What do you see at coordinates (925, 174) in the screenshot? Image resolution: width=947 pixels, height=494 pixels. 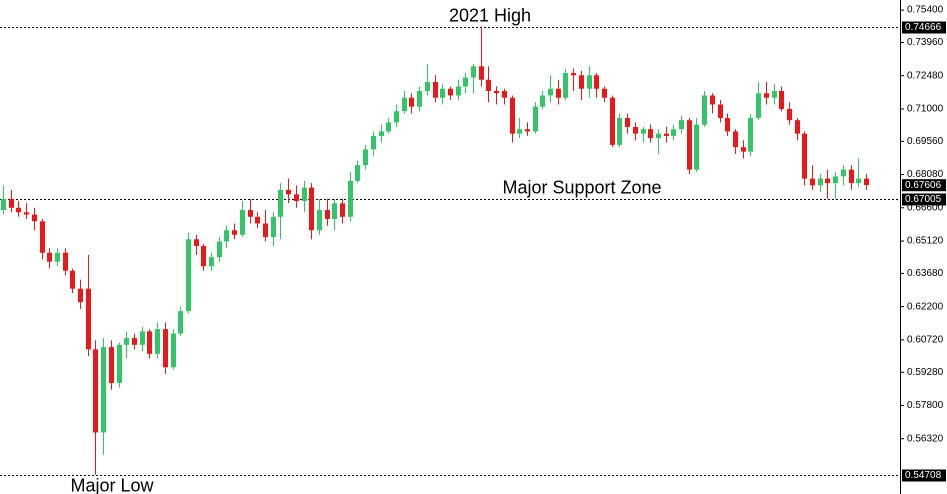 I see `y-tick-label: 0.68080` at bounding box center [925, 174].